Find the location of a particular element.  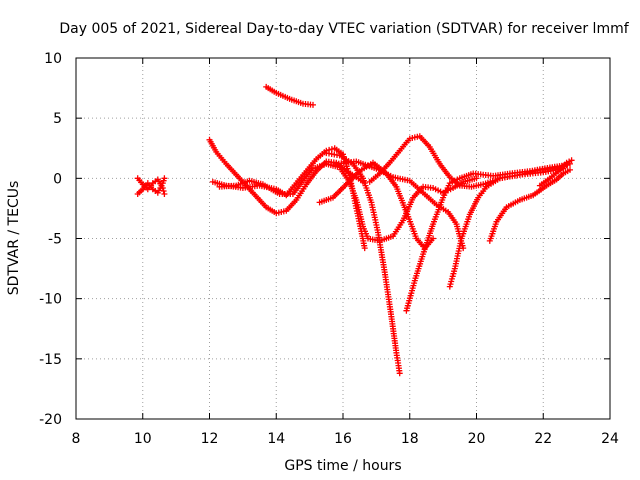

y-tick-label: -20 is located at coordinates (50, 420).